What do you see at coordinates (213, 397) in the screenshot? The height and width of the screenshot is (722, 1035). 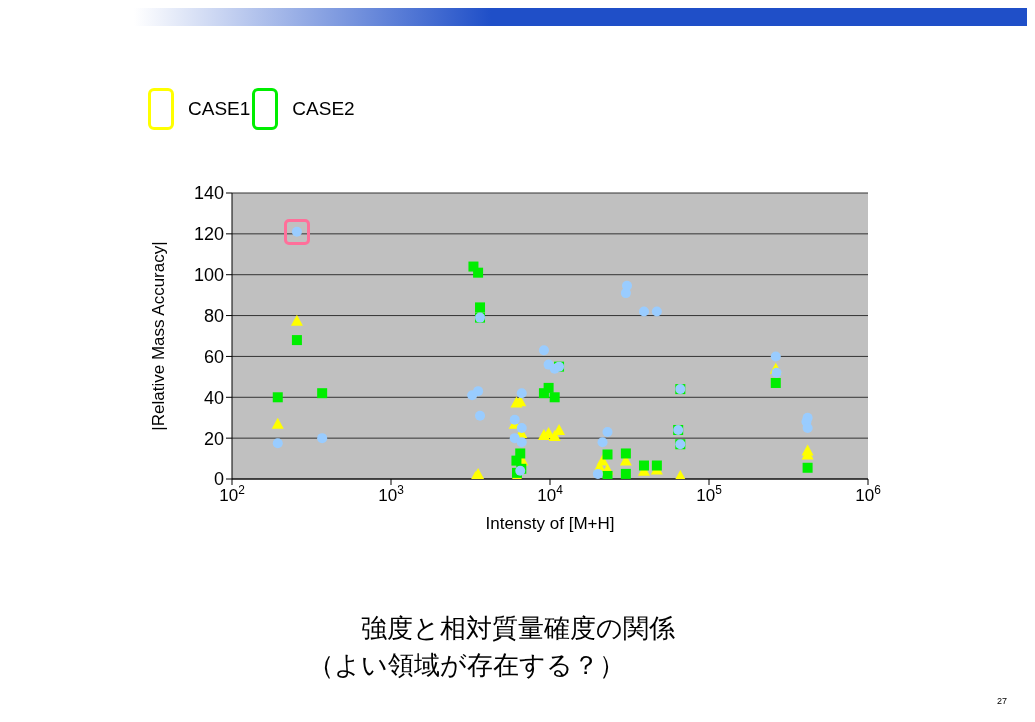 I see `y-tick-label: 40` at bounding box center [213, 397].